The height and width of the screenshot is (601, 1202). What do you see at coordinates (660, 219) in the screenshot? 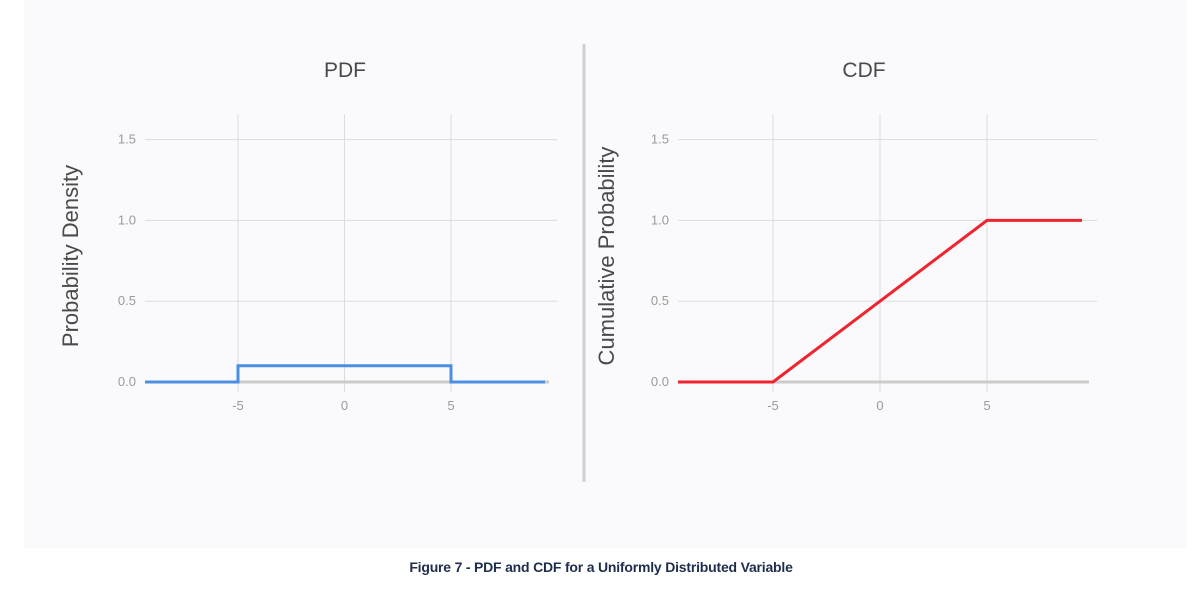
I see `cdf-ytick-label: 1.0` at bounding box center [660, 219].